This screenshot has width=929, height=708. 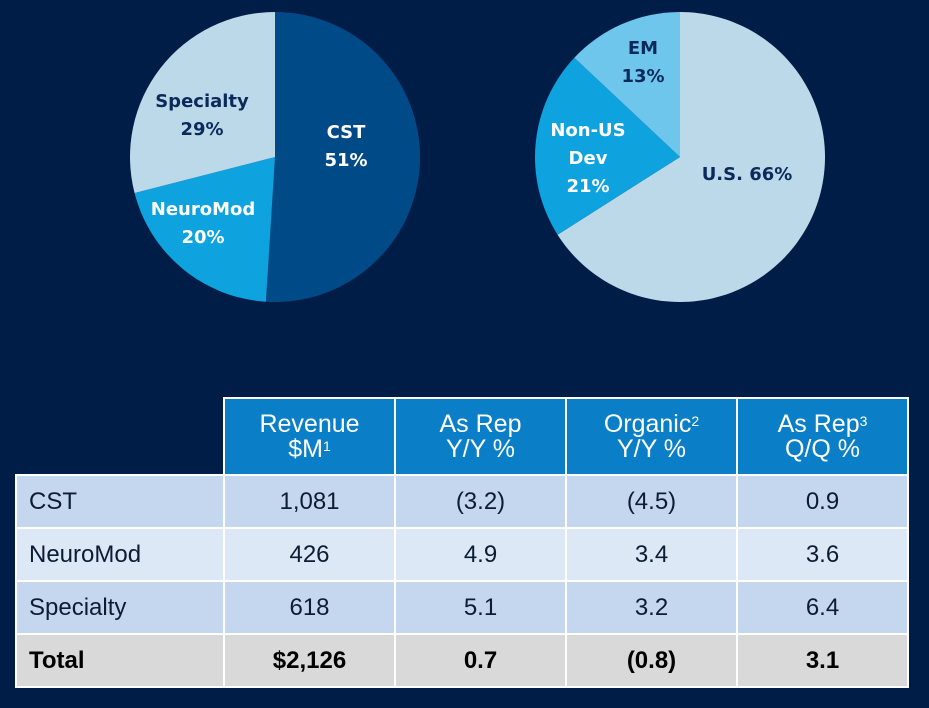 I want to click on cell-as-rep-qq: 3.1, so click(x=822, y=660).